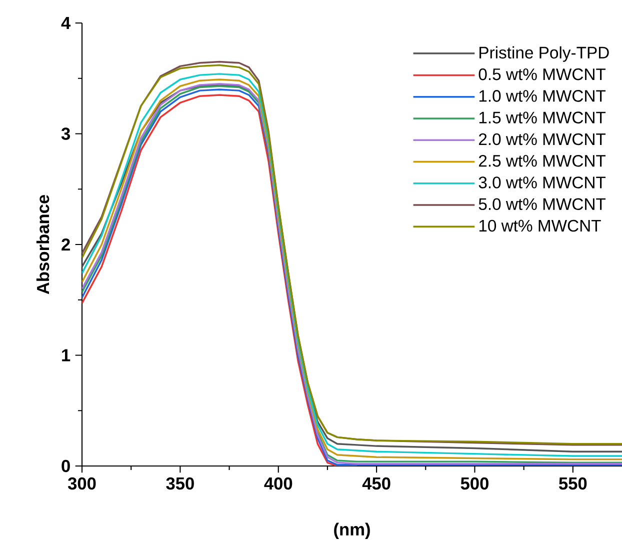 Image resolution: width=622 pixels, height=543 pixels. Describe the element at coordinates (572, 483) in the screenshot. I see `x-tick-label: 550` at that location.